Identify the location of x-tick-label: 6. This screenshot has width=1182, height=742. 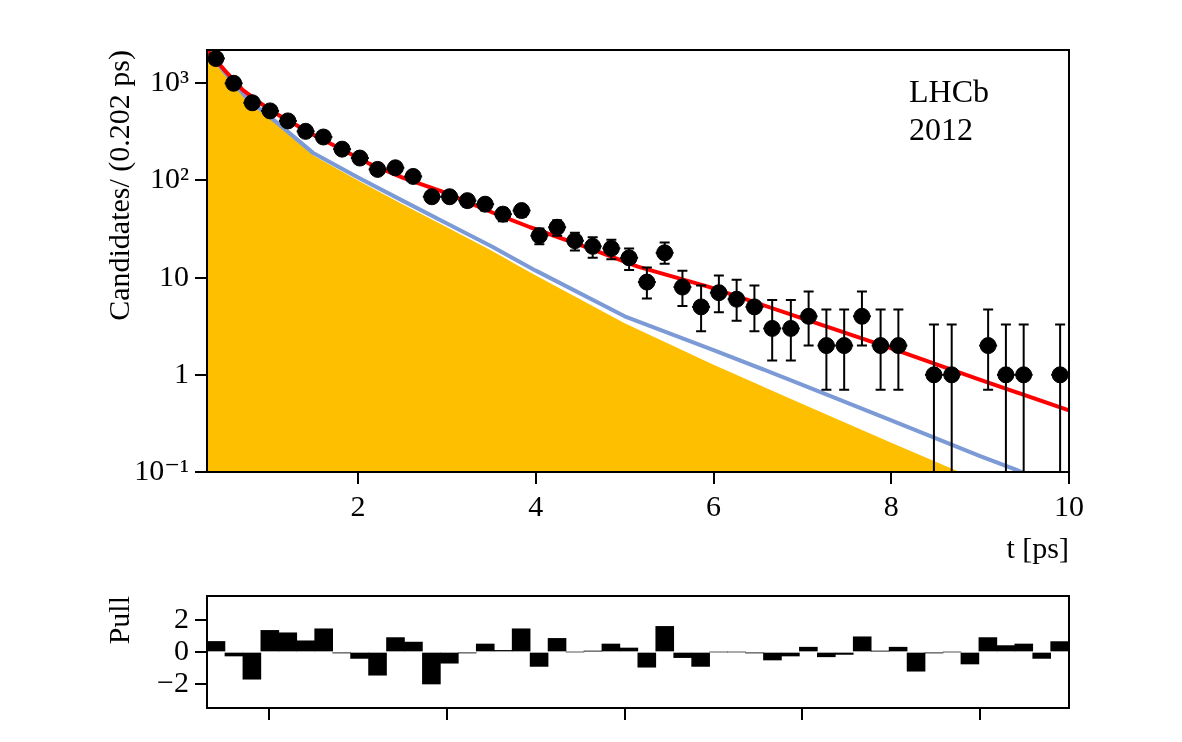
(714, 505).